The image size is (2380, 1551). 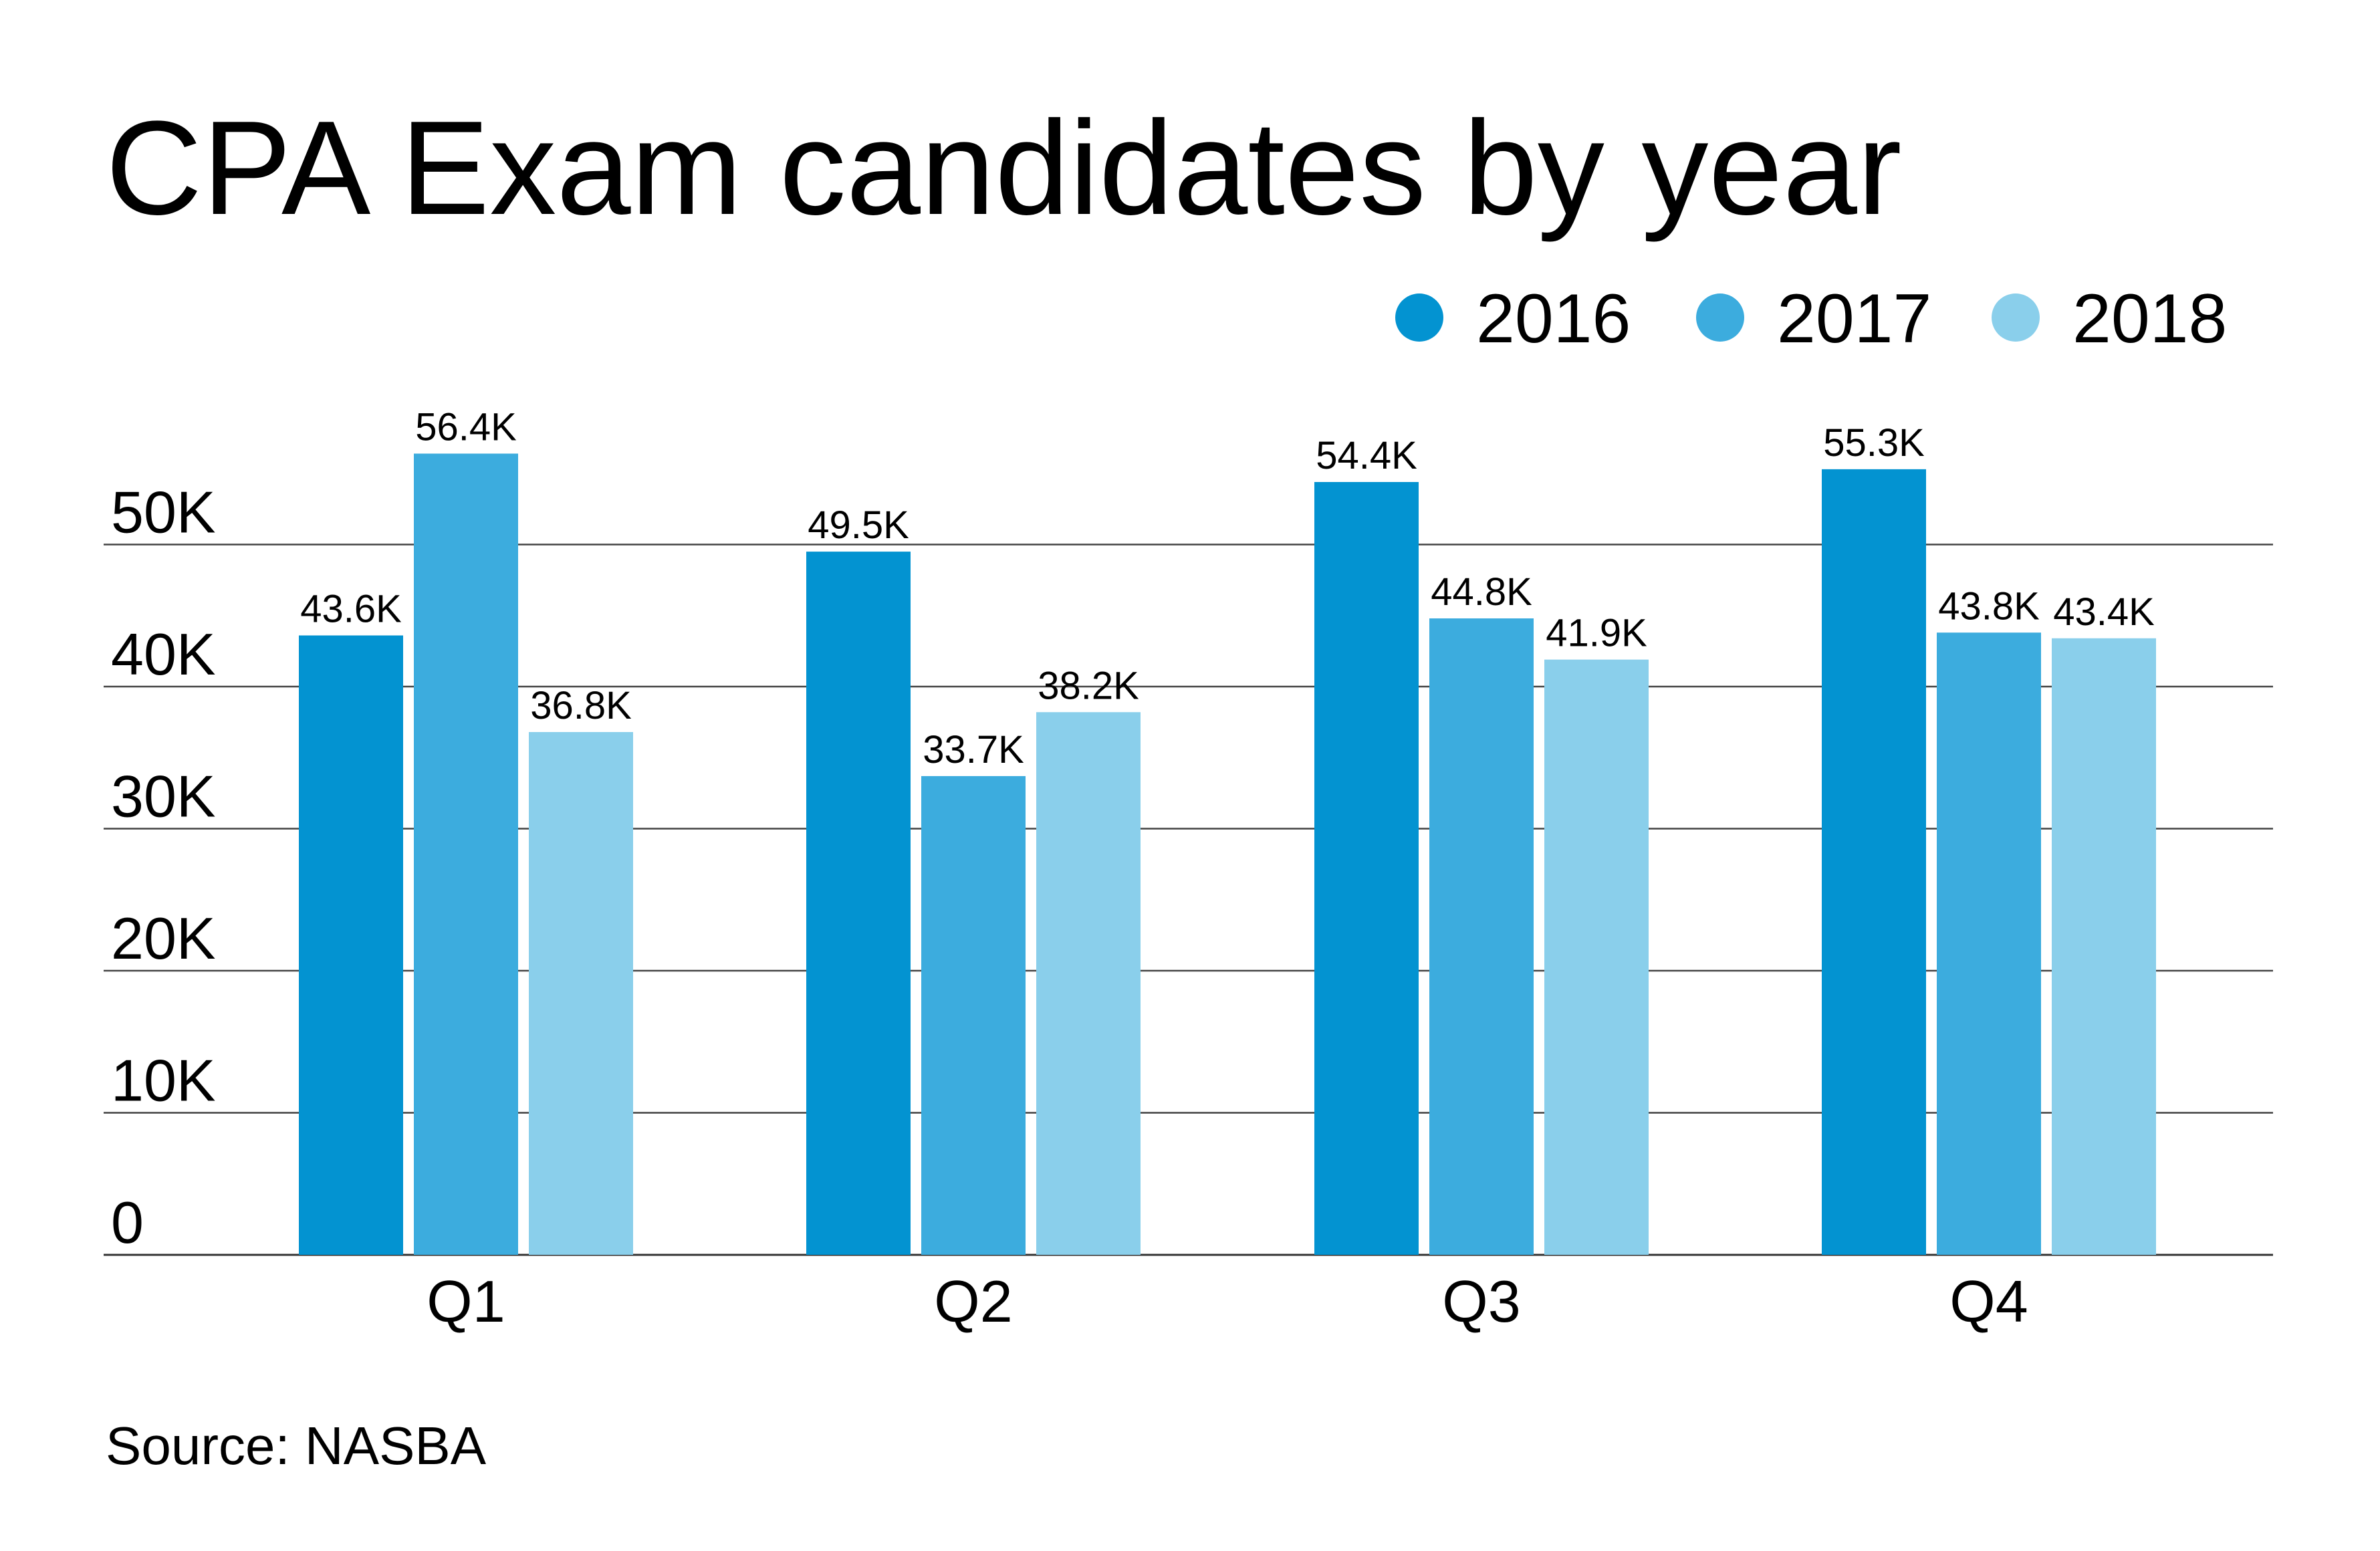 What do you see at coordinates (1989, 944) in the screenshot?
I see `bar-q4-2017` at bounding box center [1989, 944].